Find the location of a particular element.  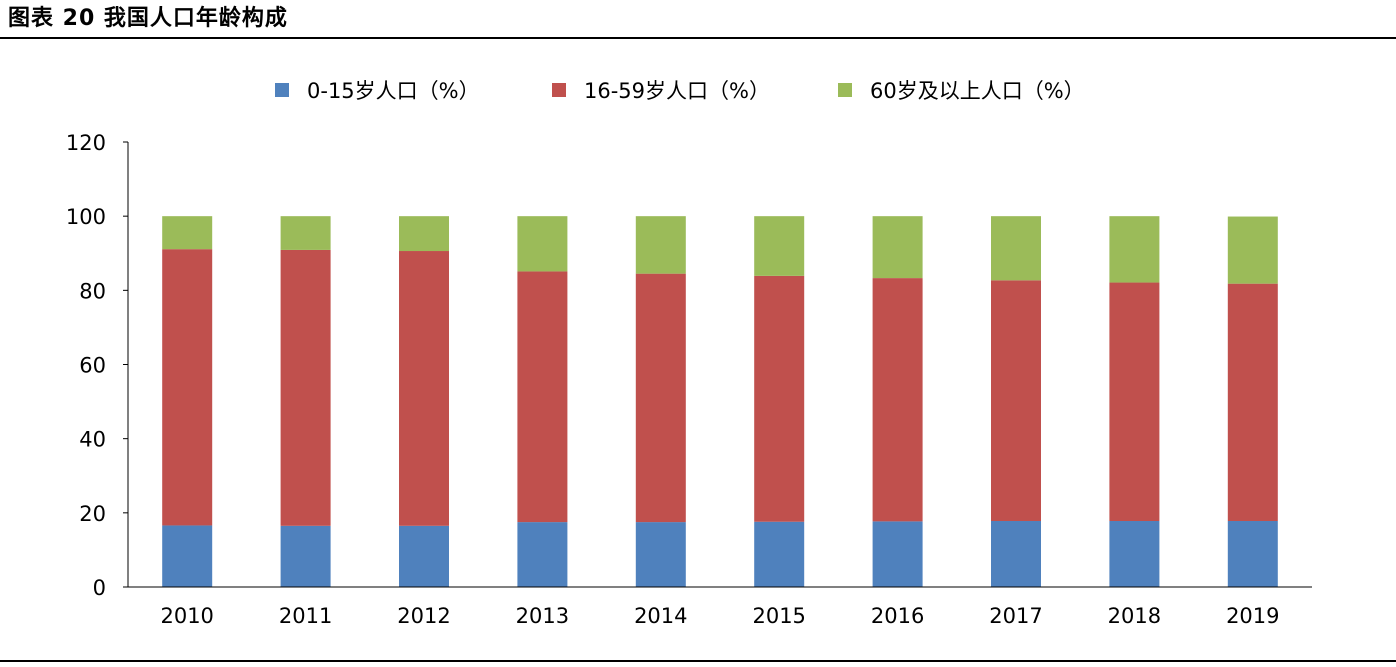

y-tick-label: 0 is located at coordinates (99, 588).